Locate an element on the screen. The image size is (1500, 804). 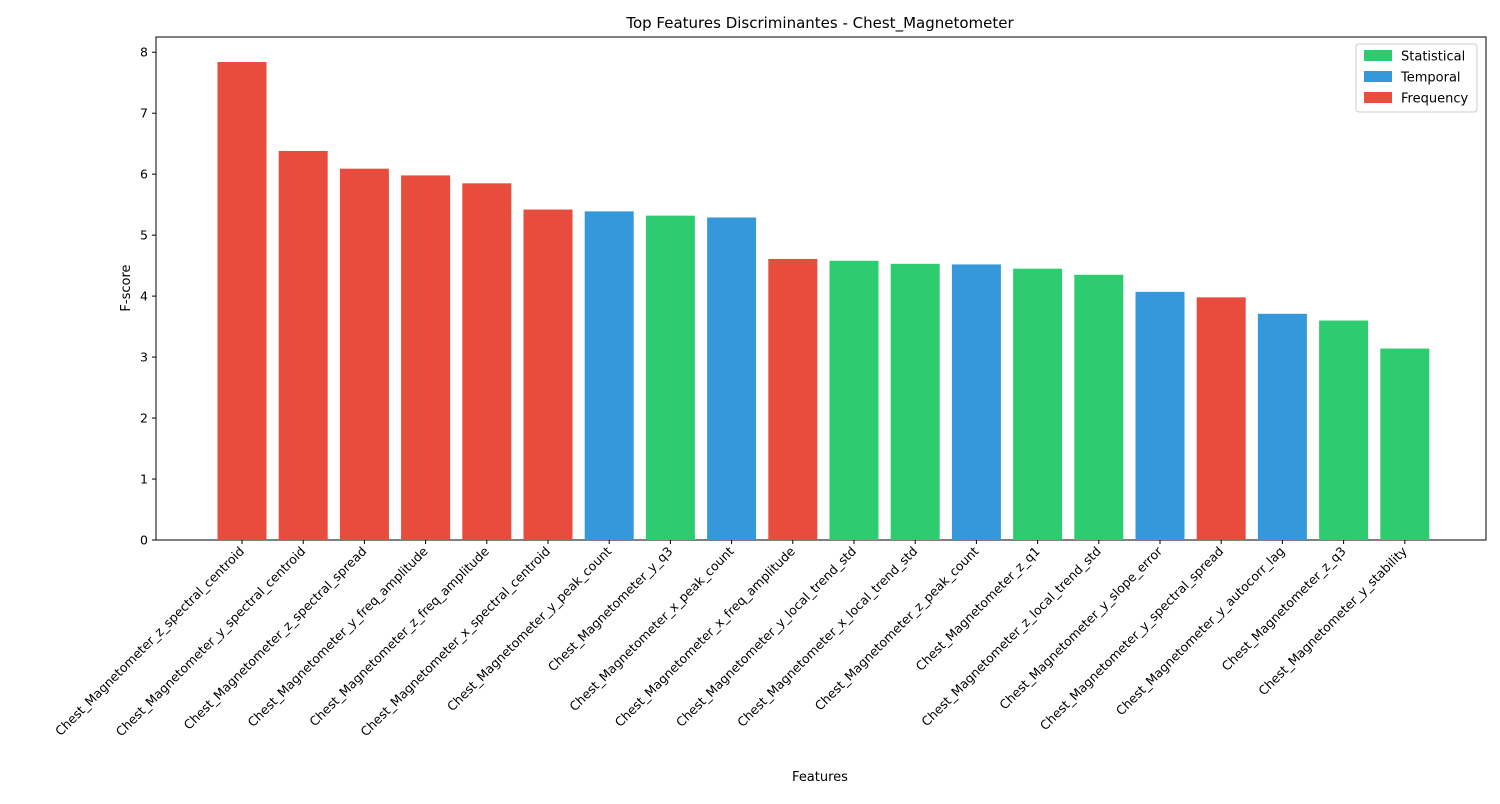
y-tick-label: 7 is located at coordinates (144, 113).